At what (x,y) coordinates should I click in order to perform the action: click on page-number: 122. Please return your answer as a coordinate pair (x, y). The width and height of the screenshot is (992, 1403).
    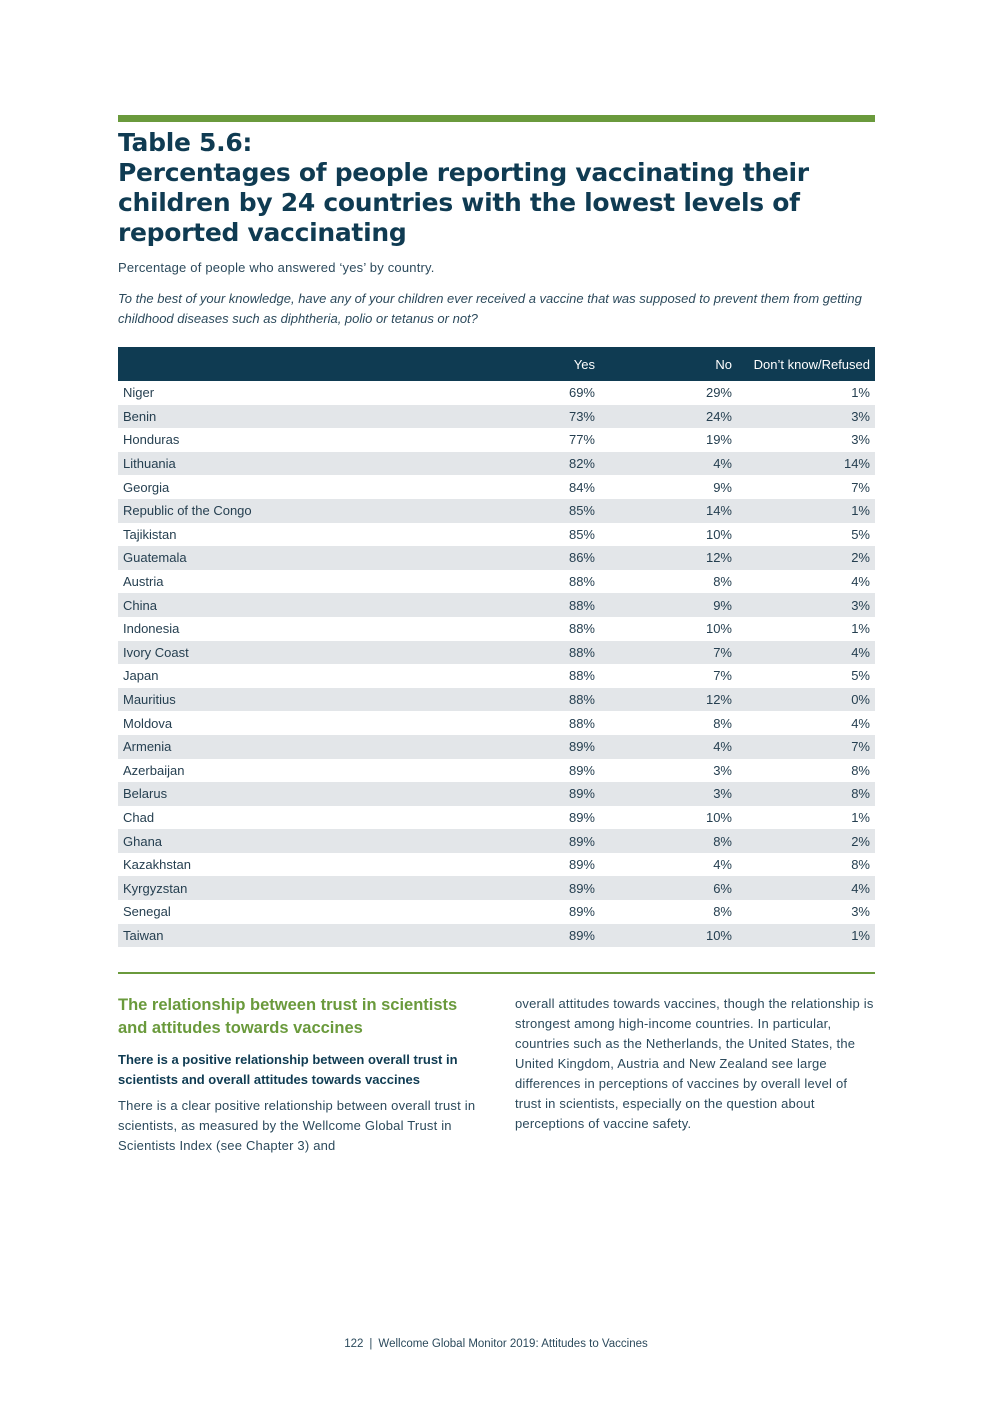
    Looking at the image, I should click on (354, 1344).